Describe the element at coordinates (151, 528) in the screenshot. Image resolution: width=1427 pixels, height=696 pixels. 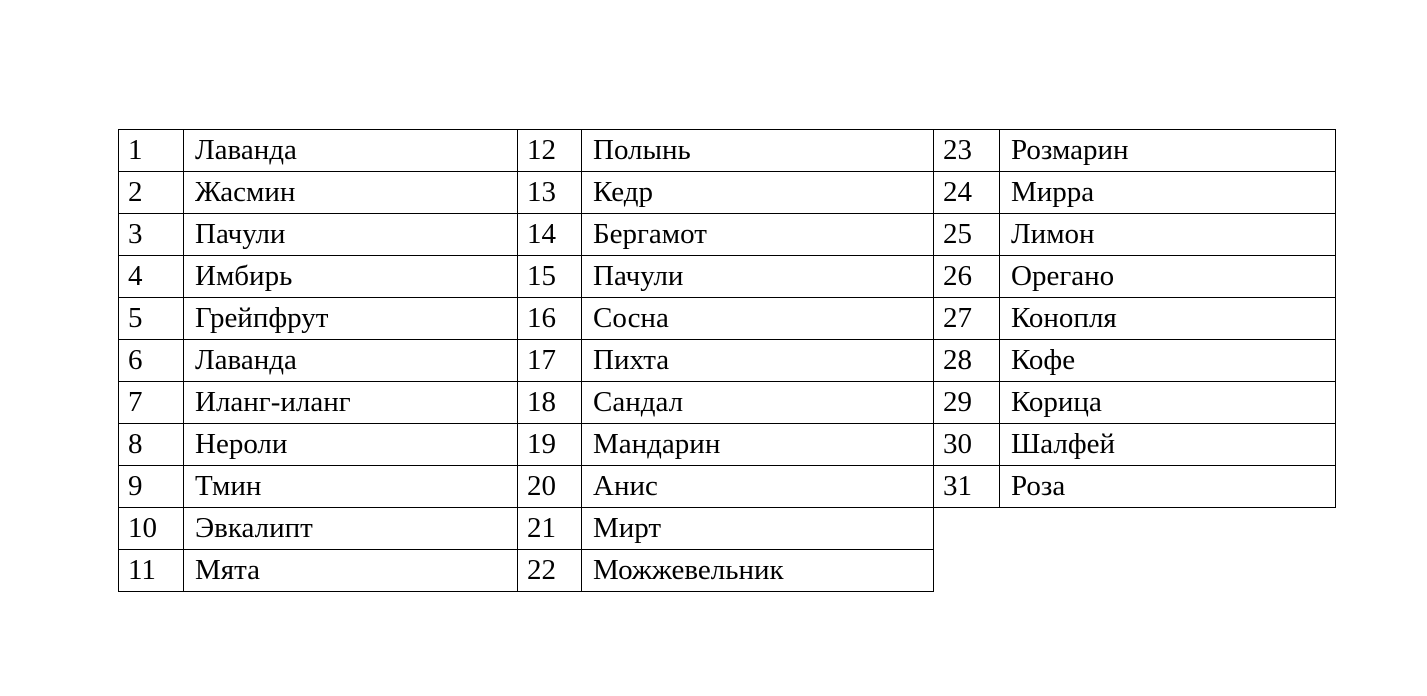
I see `cell-number: 10` at that location.